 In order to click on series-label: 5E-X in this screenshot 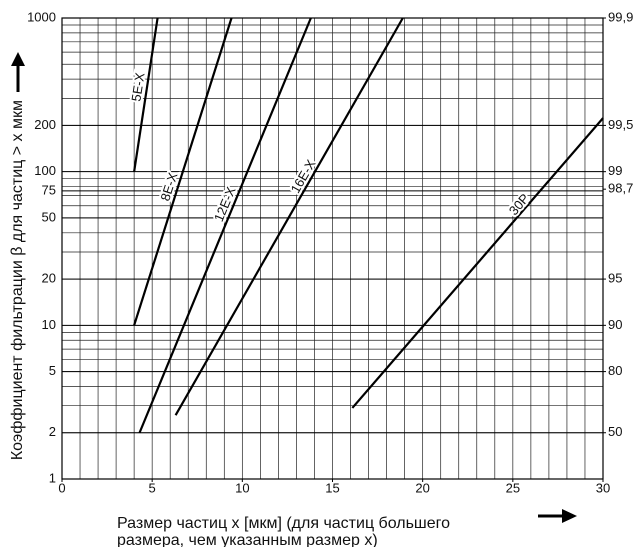, I will do `click(137, 86)`.